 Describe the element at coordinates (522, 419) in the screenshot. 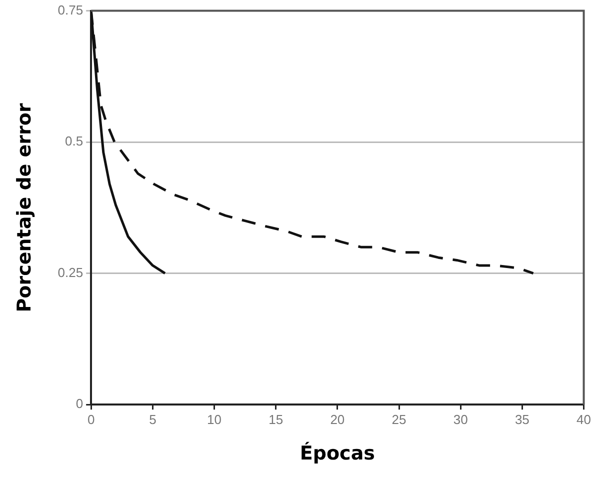

I see `x-tick-label: 35` at that location.